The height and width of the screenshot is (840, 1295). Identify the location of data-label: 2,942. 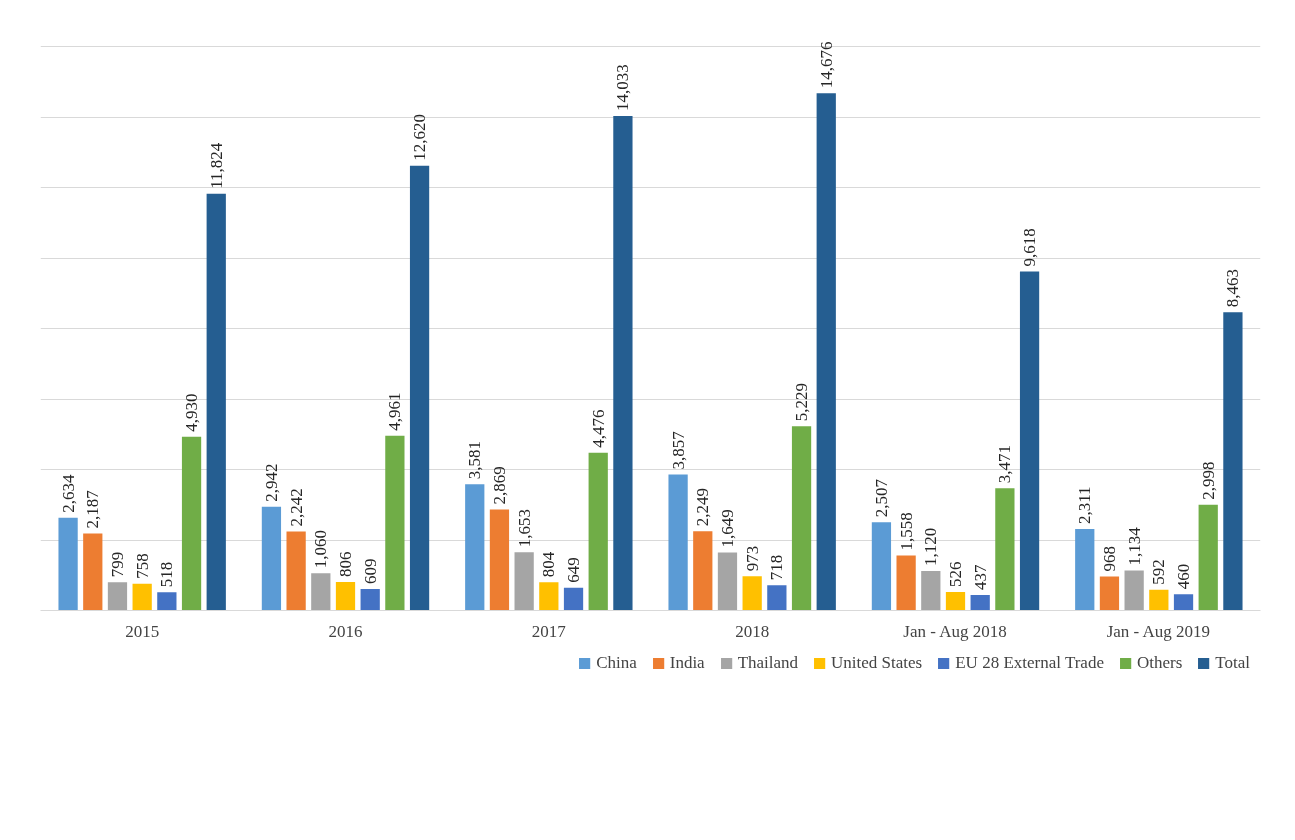
(271, 482).